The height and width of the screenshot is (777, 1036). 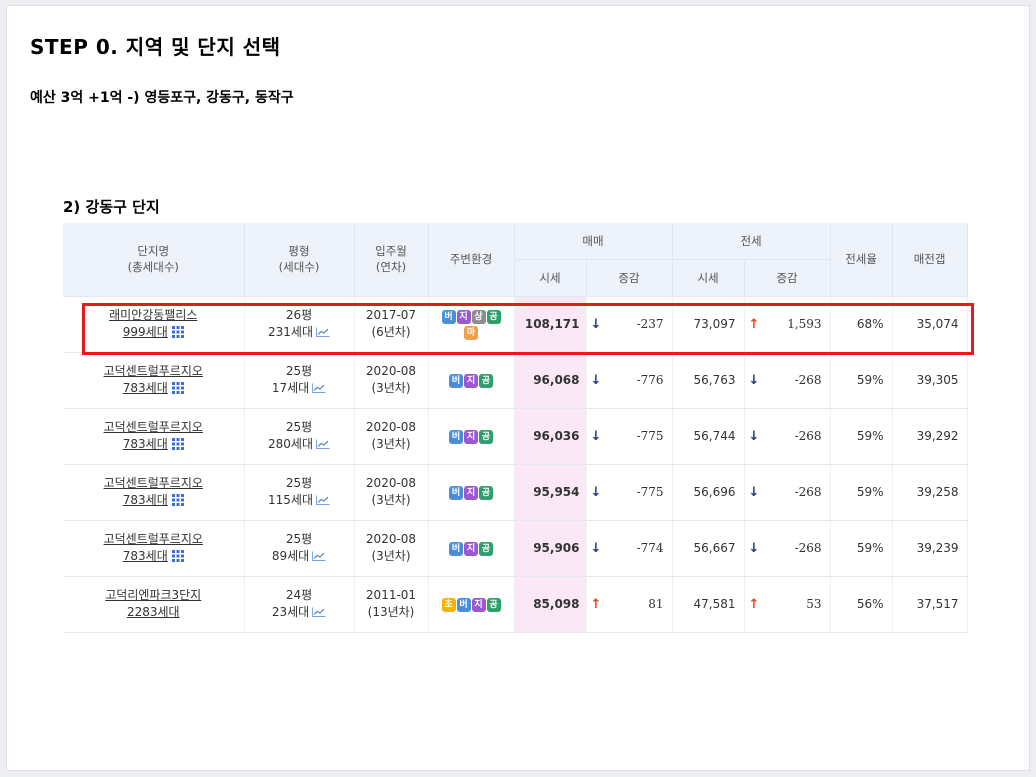 I want to click on page-subtitle: 예산 3억 +1억 -) 영등포구, 강동구, 동작구, so click(x=162, y=98).